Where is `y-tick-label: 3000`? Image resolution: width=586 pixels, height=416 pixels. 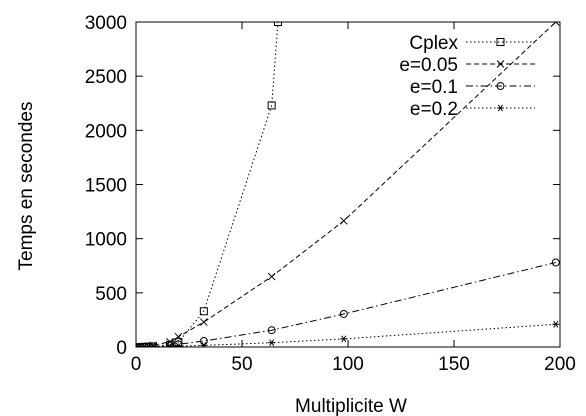 y-tick-label: 3000 is located at coordinates (106, 23).